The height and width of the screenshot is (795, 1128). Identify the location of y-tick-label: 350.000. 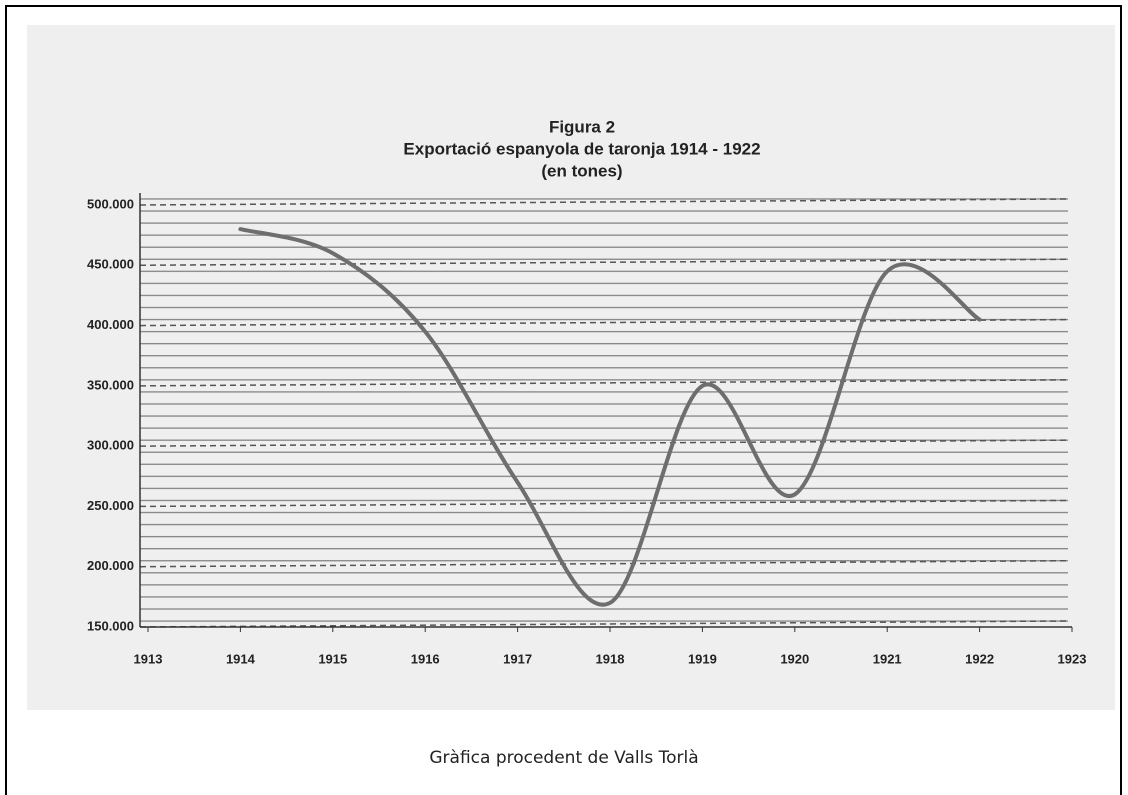
(110, 384).